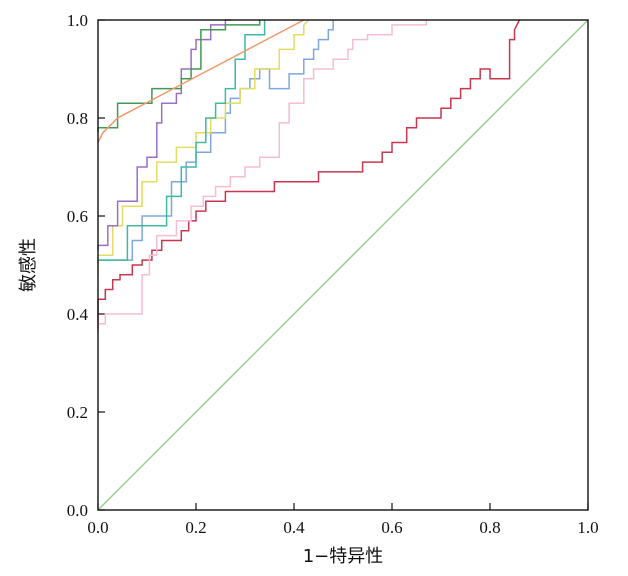 The height and width of the screenshot is (576, 628). Describe the element at coordinates (77, 118) in the screenshot. I see `y-tick-label: 0.8` at that location.